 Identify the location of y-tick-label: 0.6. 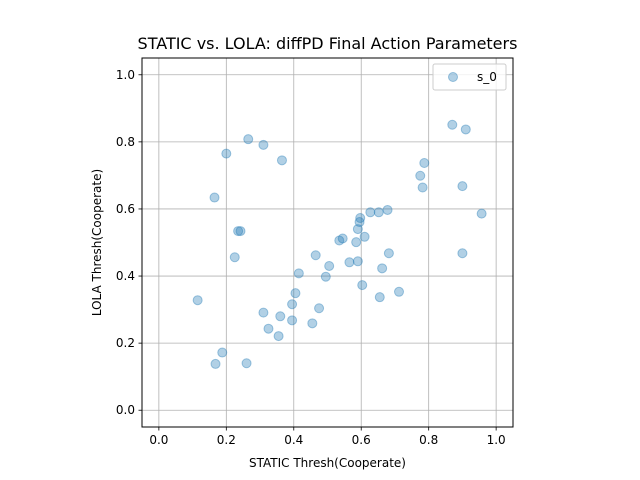
(125, 209).